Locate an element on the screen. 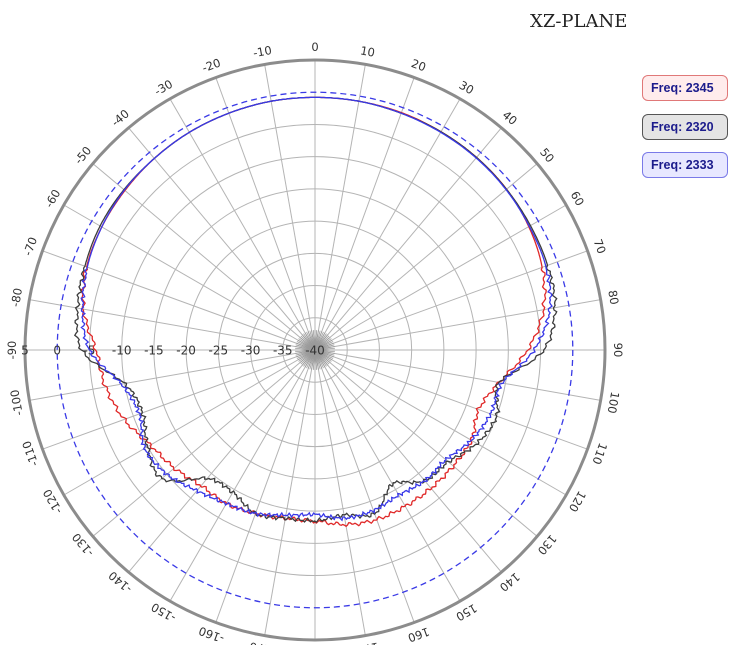 Image resolution: width=735 pixels, height=645 pixels. angle-tick-label: -40 is located at coordinates (120, 117).